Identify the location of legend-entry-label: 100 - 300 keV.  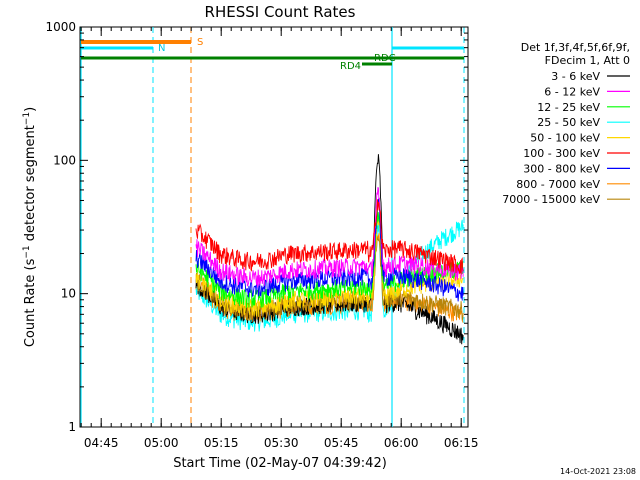
(561, 153).